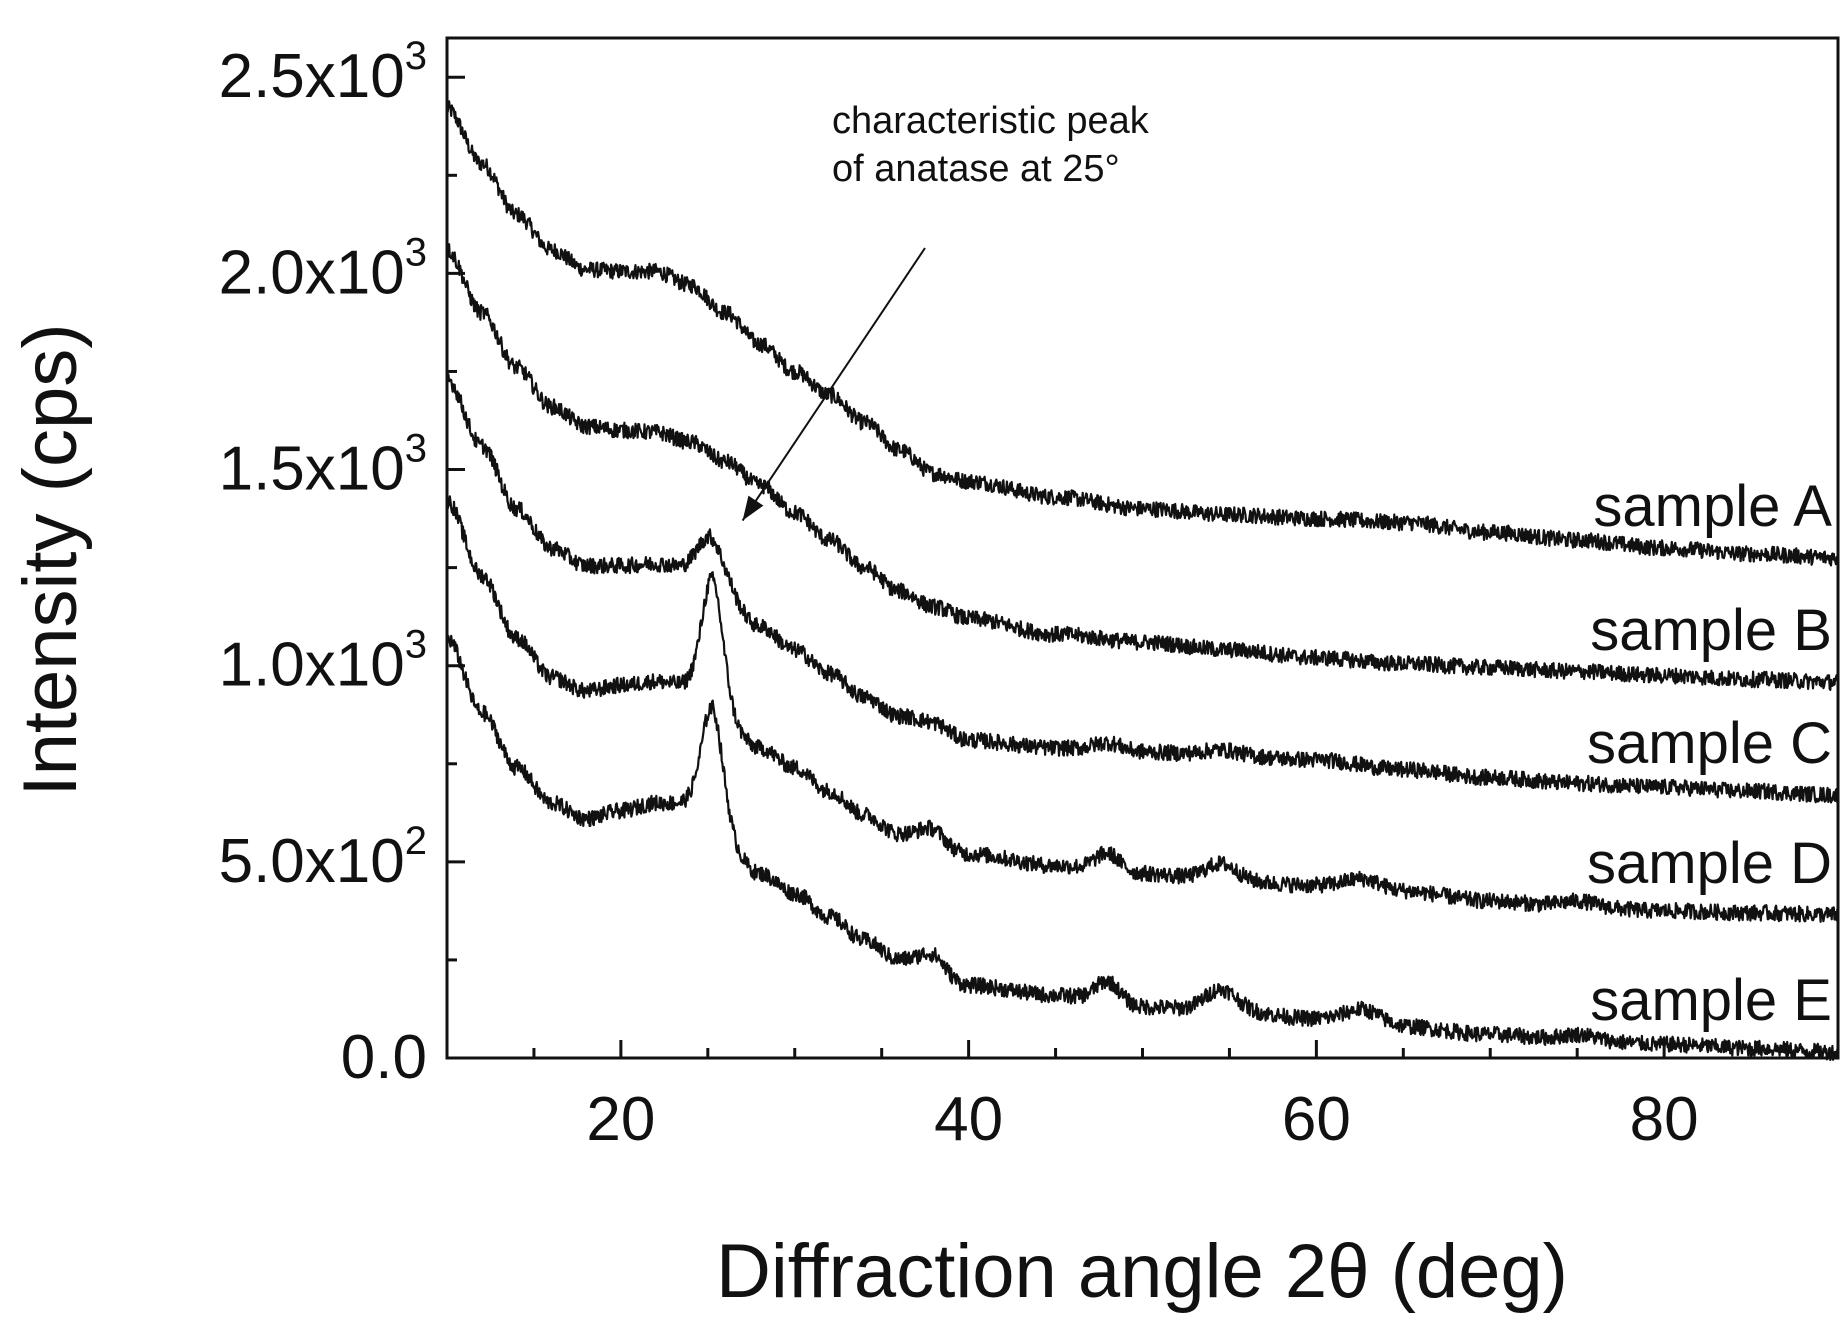 This screenshot has height=1321, width=1847. Describe the element at coordinates (968, 1119) in the screenshot. I see `x-tick-label-1: 40` at that location.